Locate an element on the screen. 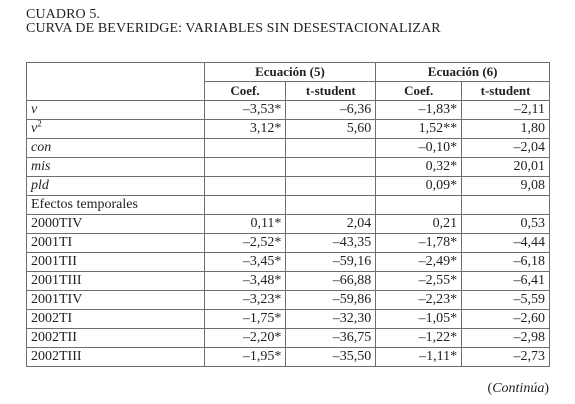  table-title-number: CUADRO 5. is located at coordinates (63, 14).